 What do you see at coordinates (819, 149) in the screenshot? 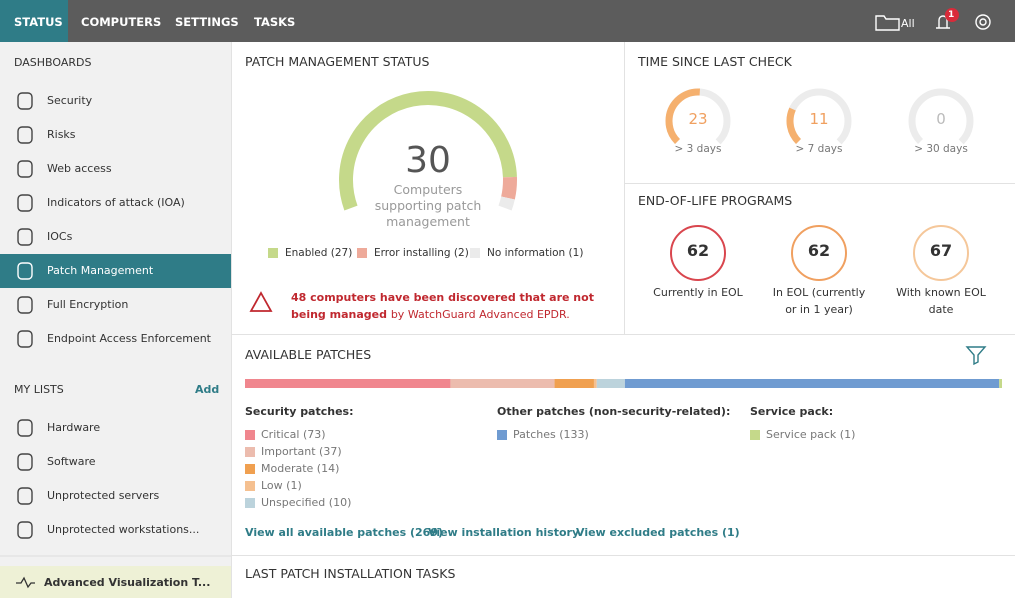
I see `check-label: > 7 days` at bounding box center [819, 149].